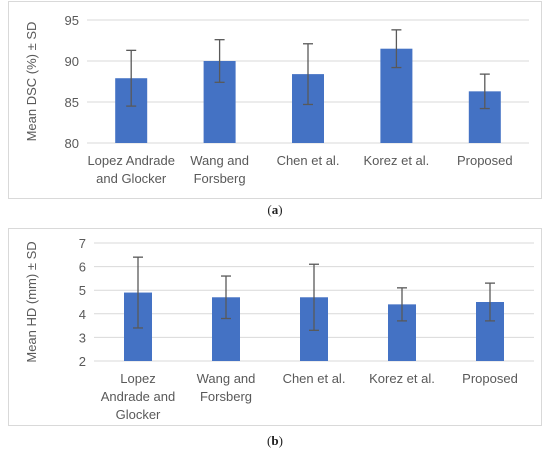  I want to click on chart-b-category-label-line: Glocker, so click(138, 414).